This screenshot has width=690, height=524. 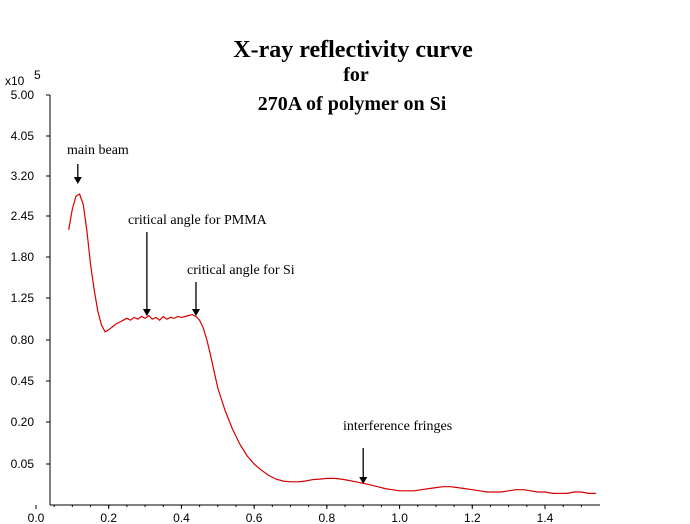 I want to click on x-tick-label: 0.2, so click(x=108, y=517).